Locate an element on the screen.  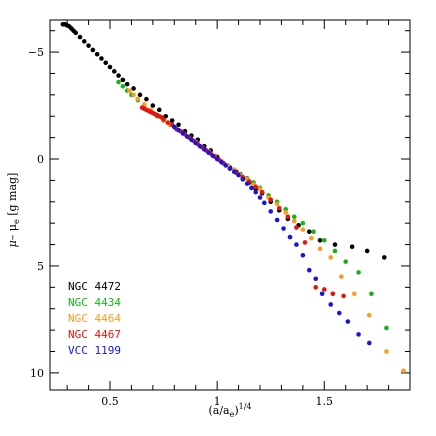
y-tick-labels: −5 0 5 10 is located at coordinates (36, 213).